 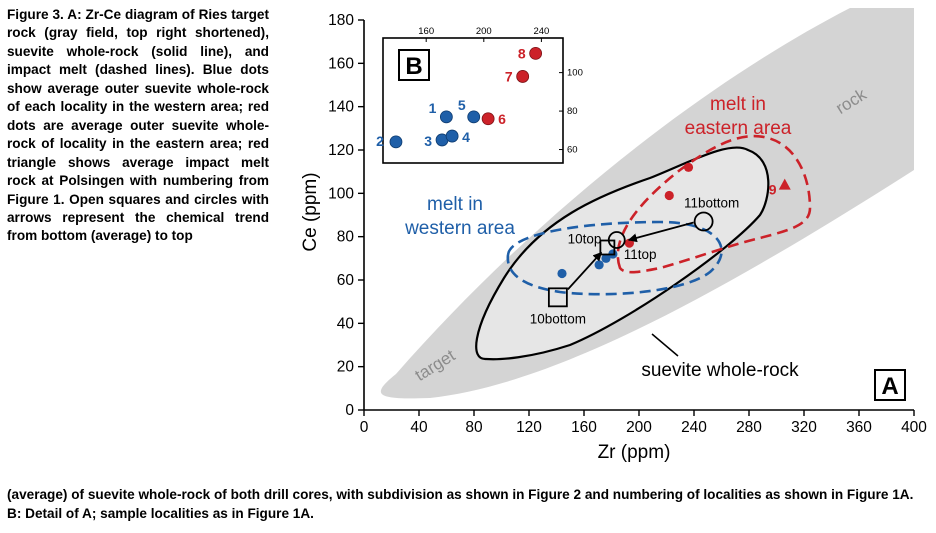 I want to click on y-axis-label: Ce (ppm), so click(x=310, y=211).